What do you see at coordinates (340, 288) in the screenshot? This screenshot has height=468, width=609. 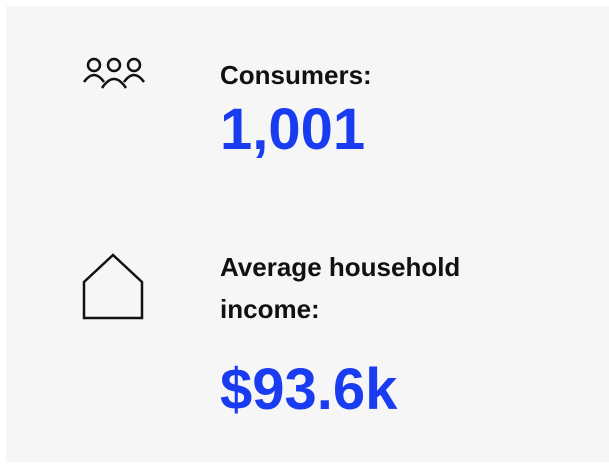 I see `stat-label: Average household income:` at bounding box center [340, 288].